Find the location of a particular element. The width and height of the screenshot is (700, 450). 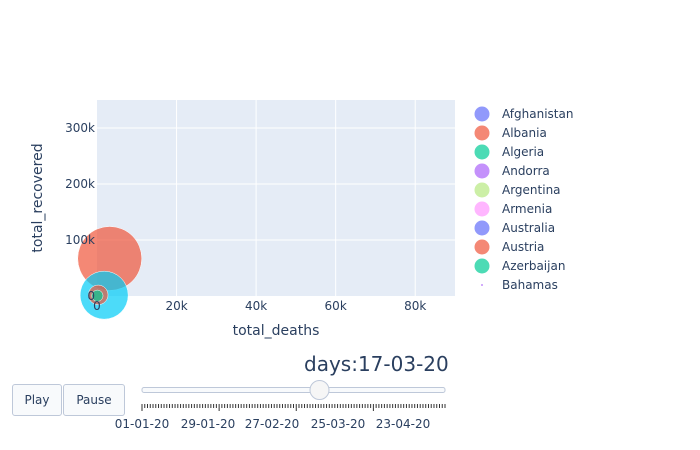

slider-date-label: 27-02-20 is located at coordinates (272, 424).